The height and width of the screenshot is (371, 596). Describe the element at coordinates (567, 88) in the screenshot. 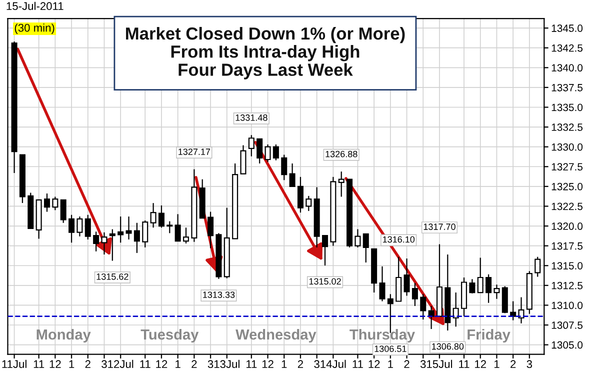

I see `y-tick-label: 1337.5` at that location.